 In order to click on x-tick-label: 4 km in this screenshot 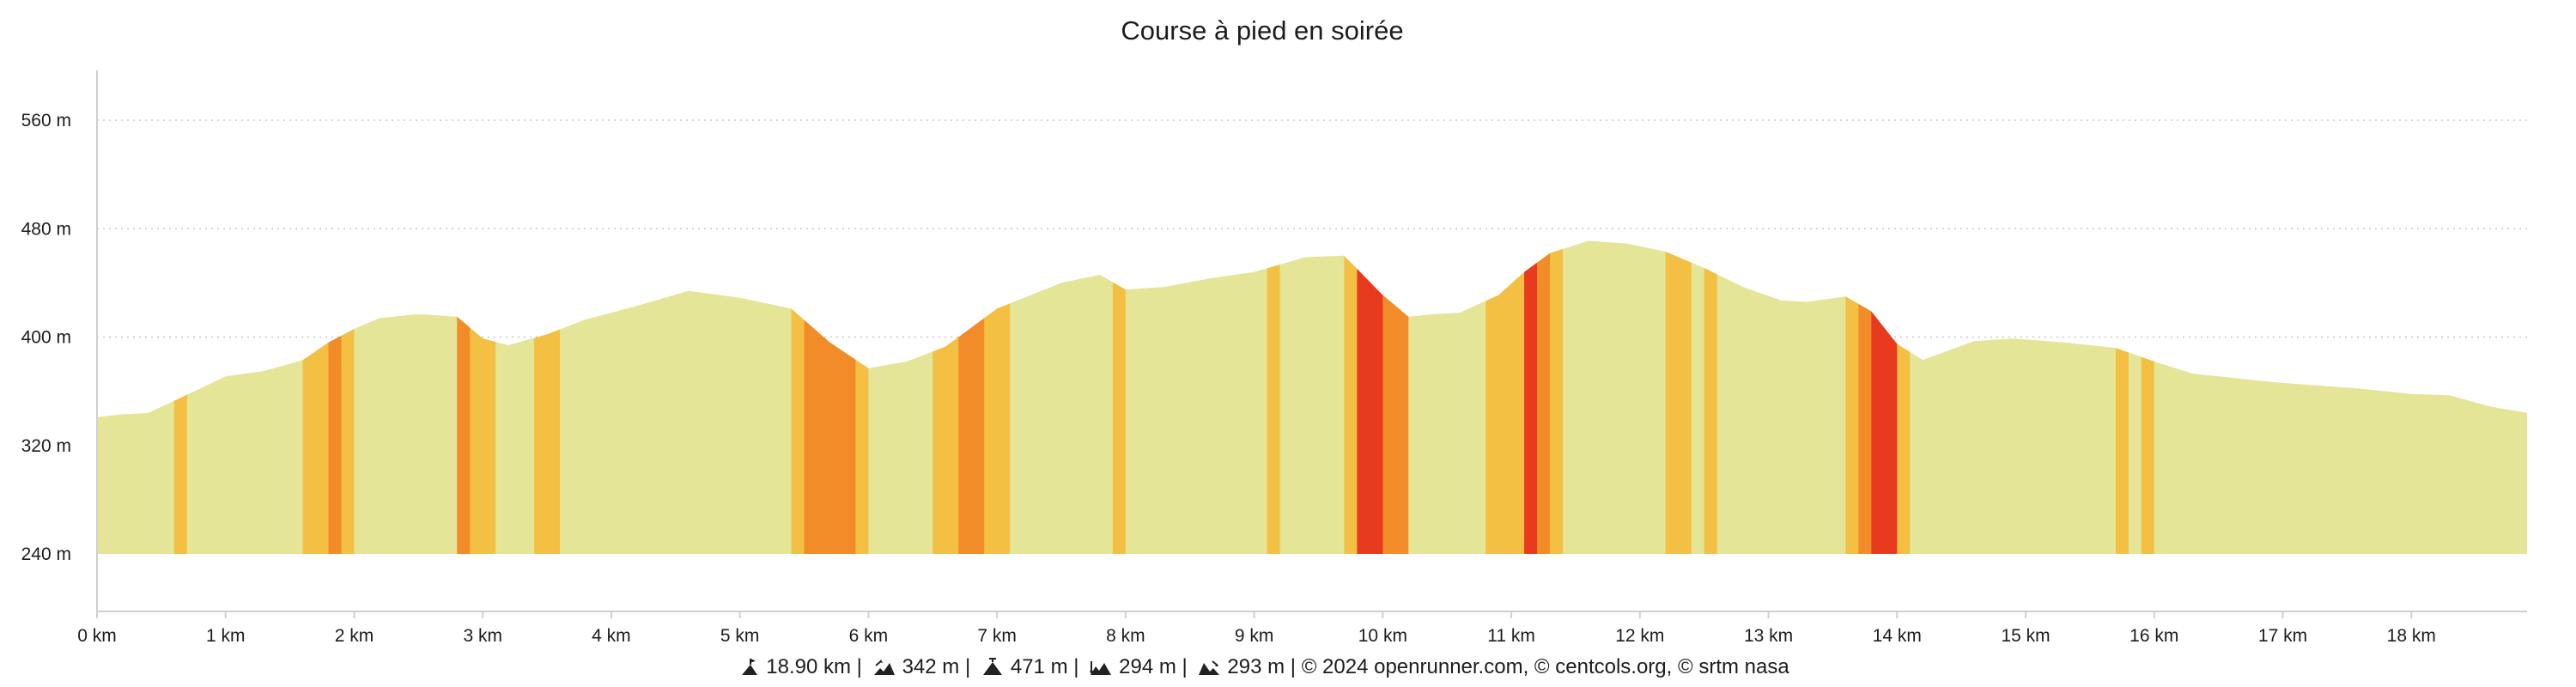, I will do `click(611, 636)`.